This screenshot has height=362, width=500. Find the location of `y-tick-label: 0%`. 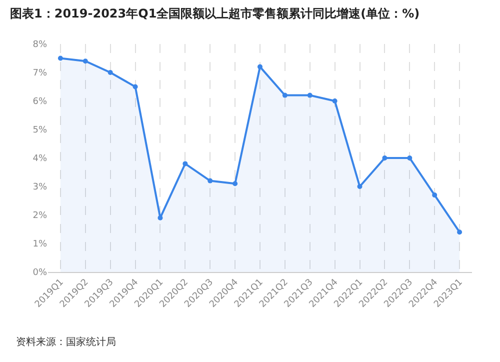

y-tick-label: 0% is located at coordinates (40, 273).